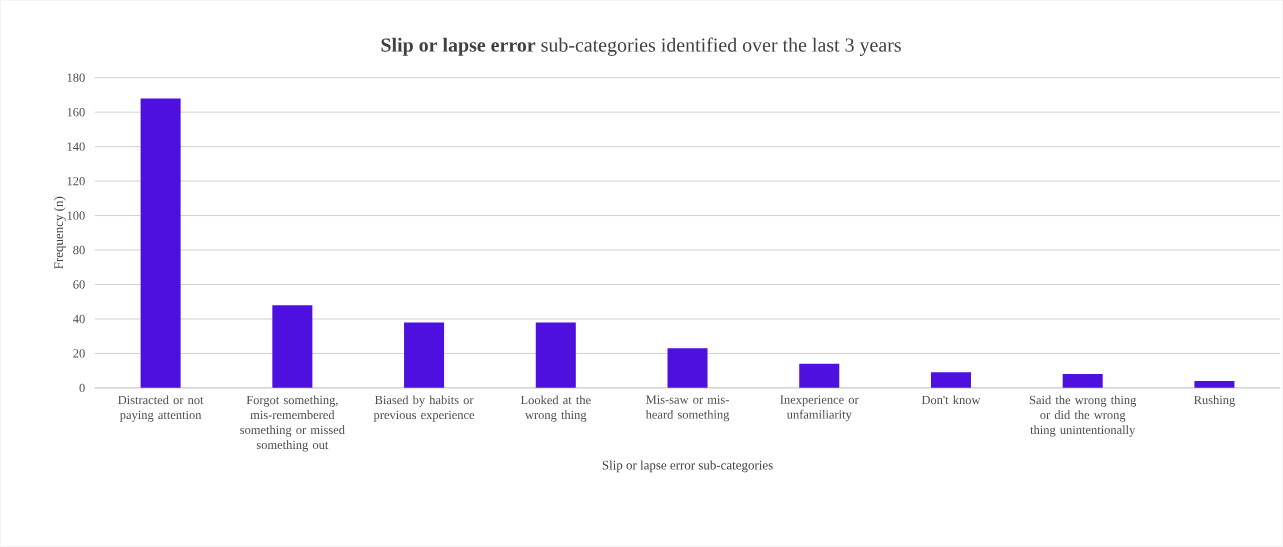  Describe the element at coordinates (79, 353) in the screenshot. I see `y-tick-label: 20` at that location.